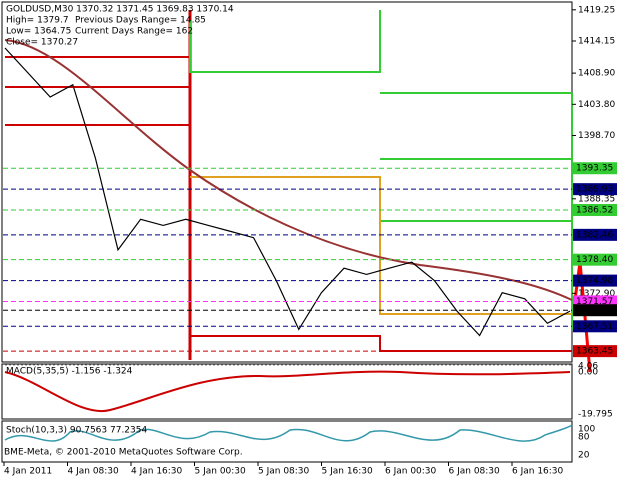 Image resolution: width=640 pixels, height=480 pixels. I want to click on price-label: 1398.70, so click(596, 136).